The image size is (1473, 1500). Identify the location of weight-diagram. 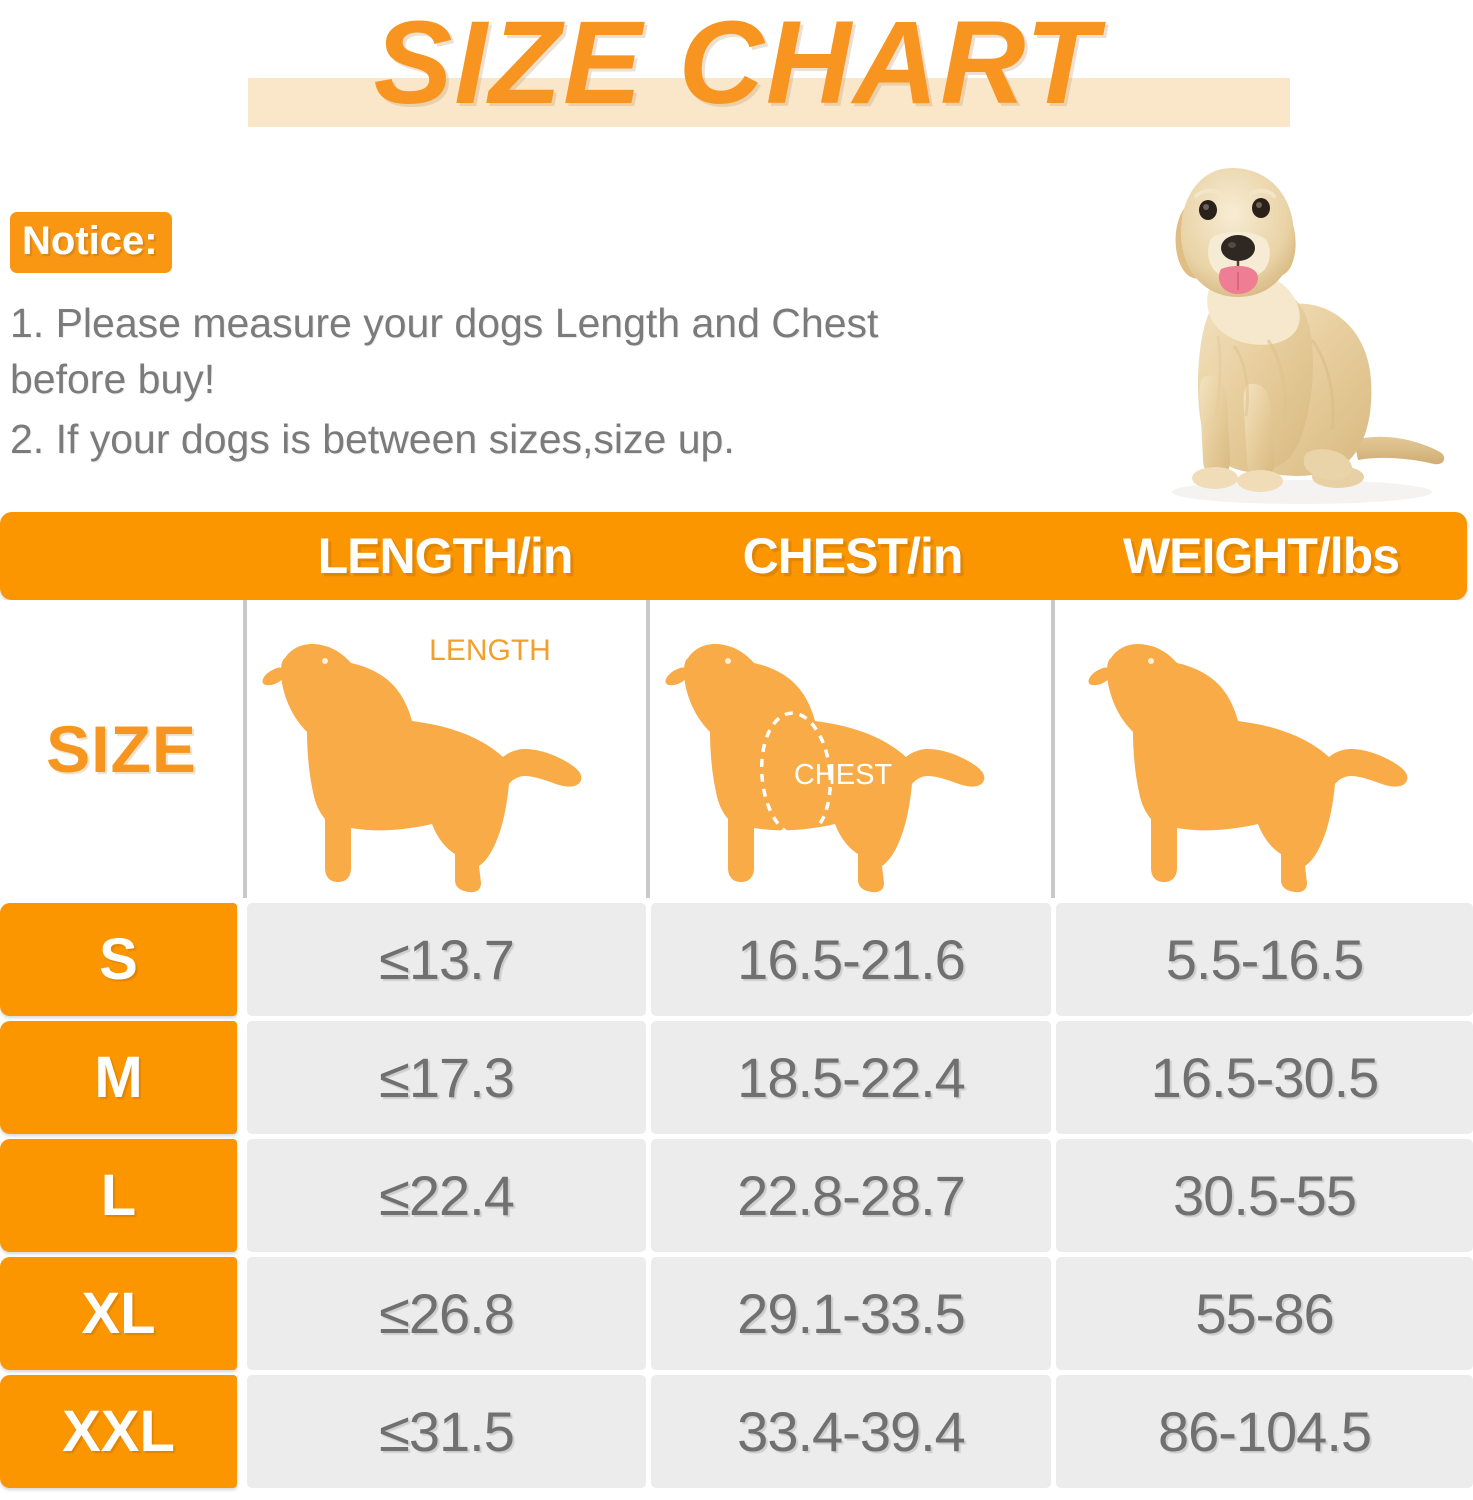
(1264, 749).